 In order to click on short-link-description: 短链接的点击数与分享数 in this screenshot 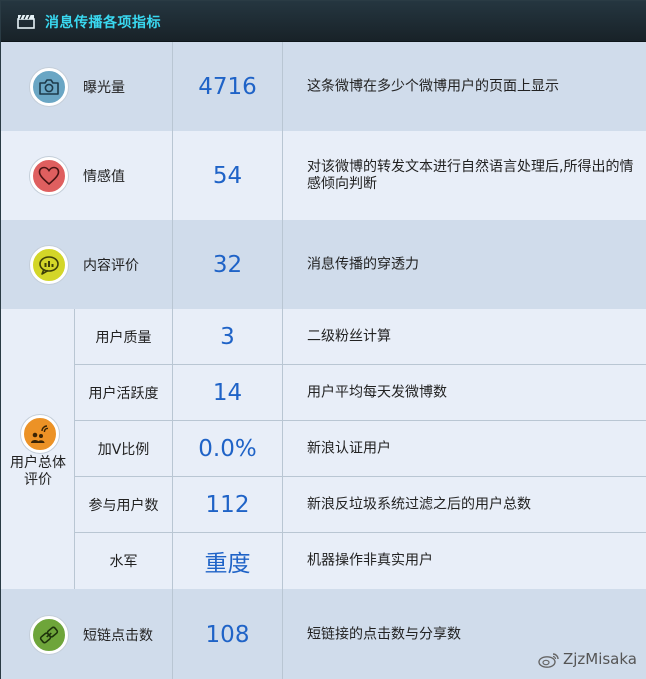, I will do `click(384, 634)`.